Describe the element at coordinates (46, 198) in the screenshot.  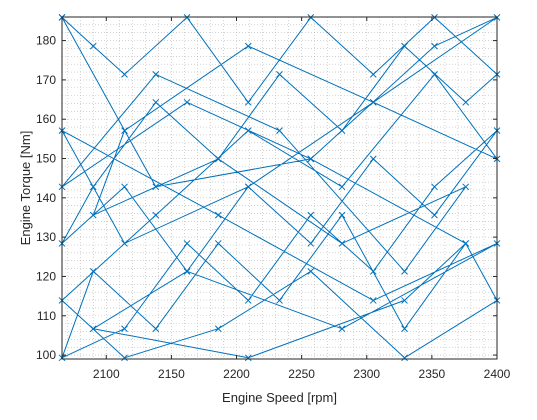
I see `y-tick-label: 140` at that location.